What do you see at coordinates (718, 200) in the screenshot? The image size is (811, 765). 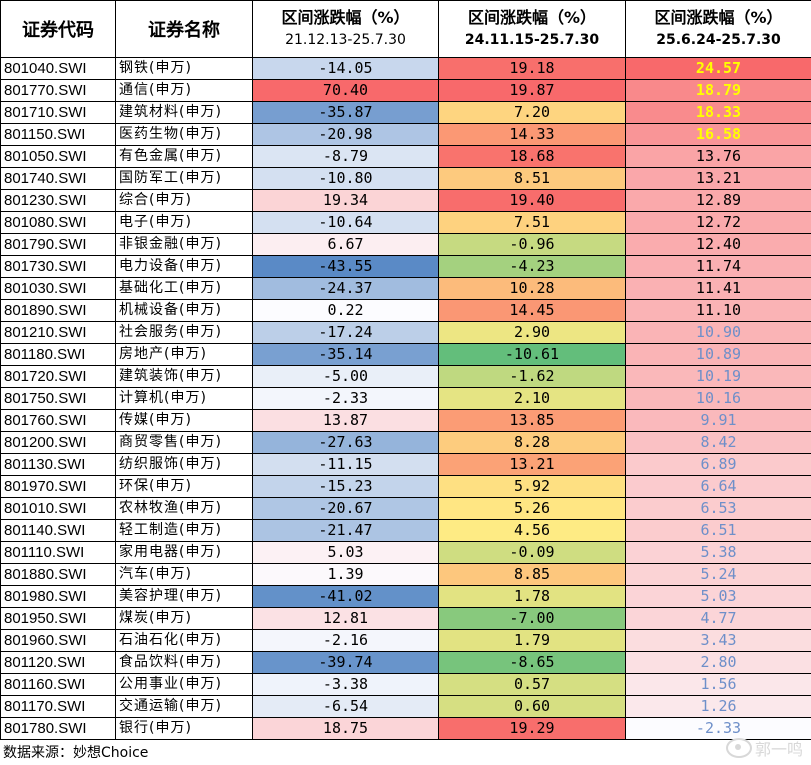 I see `period3-return-cell: 12.89` at bounding box center [718, 200].